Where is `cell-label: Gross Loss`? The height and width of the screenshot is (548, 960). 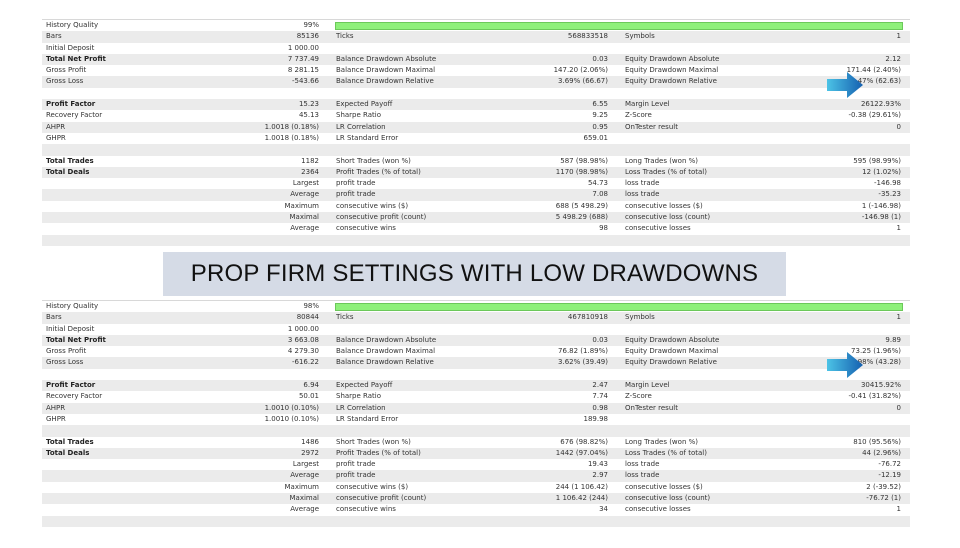
cell-label: Gross Loss is located at coordinates (65, 362).